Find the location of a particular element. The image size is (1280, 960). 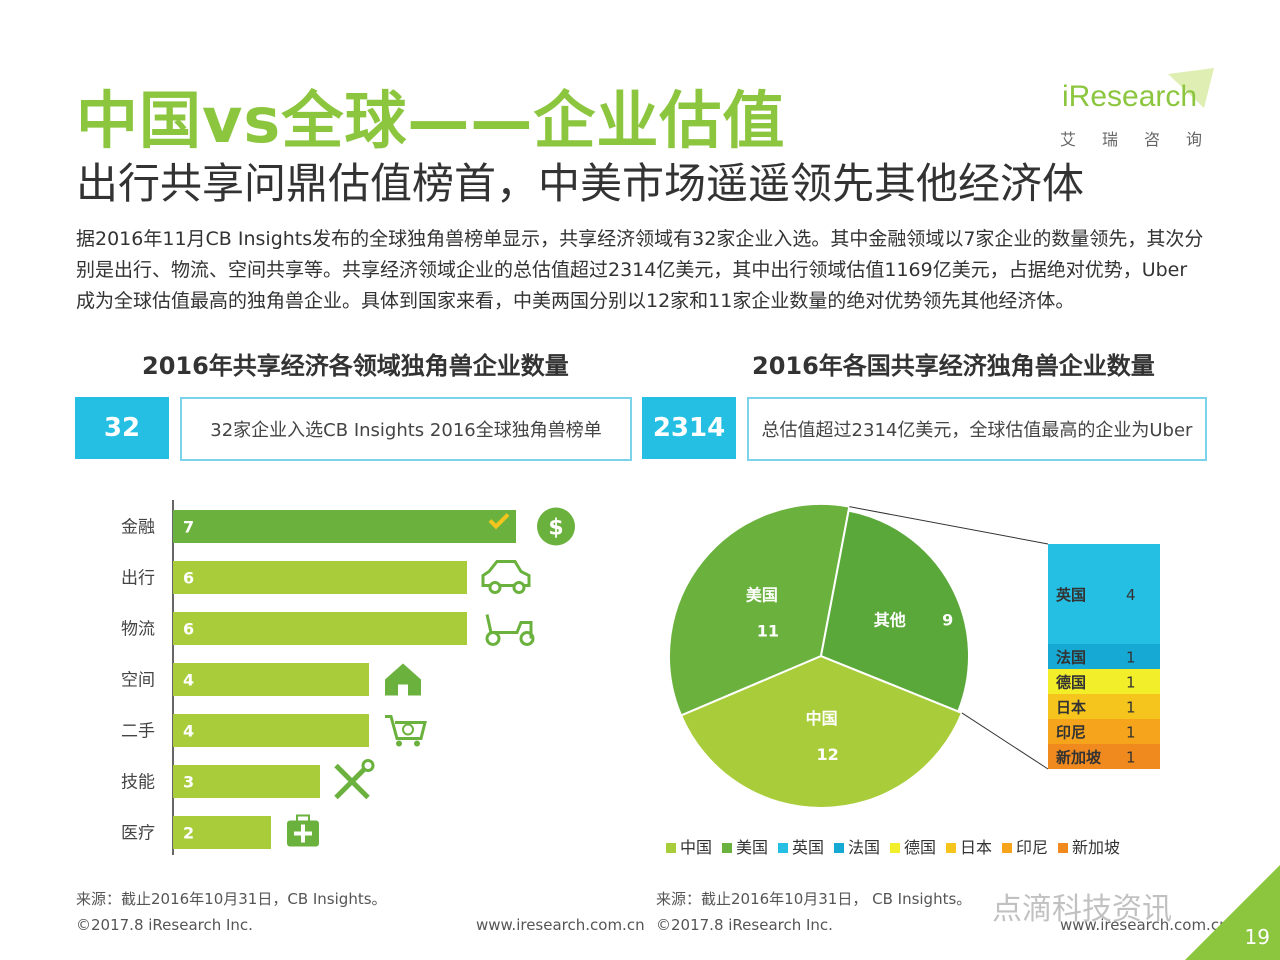

right-chart-heading: 2016年各国共享经济独角兽企业数量 is located at coordinates (953, 366).